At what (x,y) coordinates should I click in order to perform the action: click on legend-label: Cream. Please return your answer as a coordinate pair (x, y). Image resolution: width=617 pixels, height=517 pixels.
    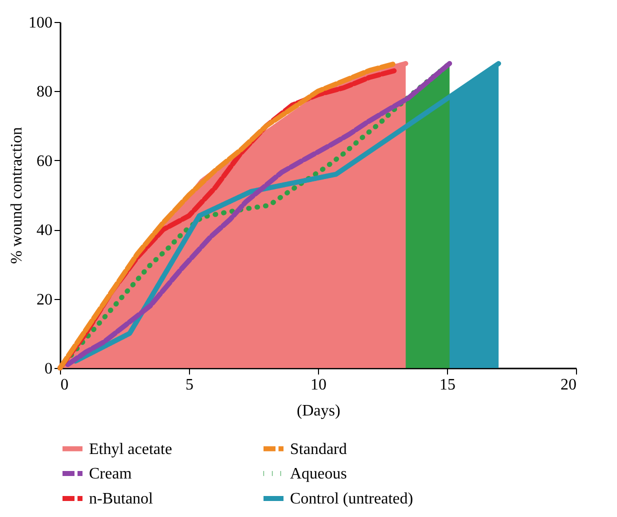
    Looking at the image, I should click on (110, 474).